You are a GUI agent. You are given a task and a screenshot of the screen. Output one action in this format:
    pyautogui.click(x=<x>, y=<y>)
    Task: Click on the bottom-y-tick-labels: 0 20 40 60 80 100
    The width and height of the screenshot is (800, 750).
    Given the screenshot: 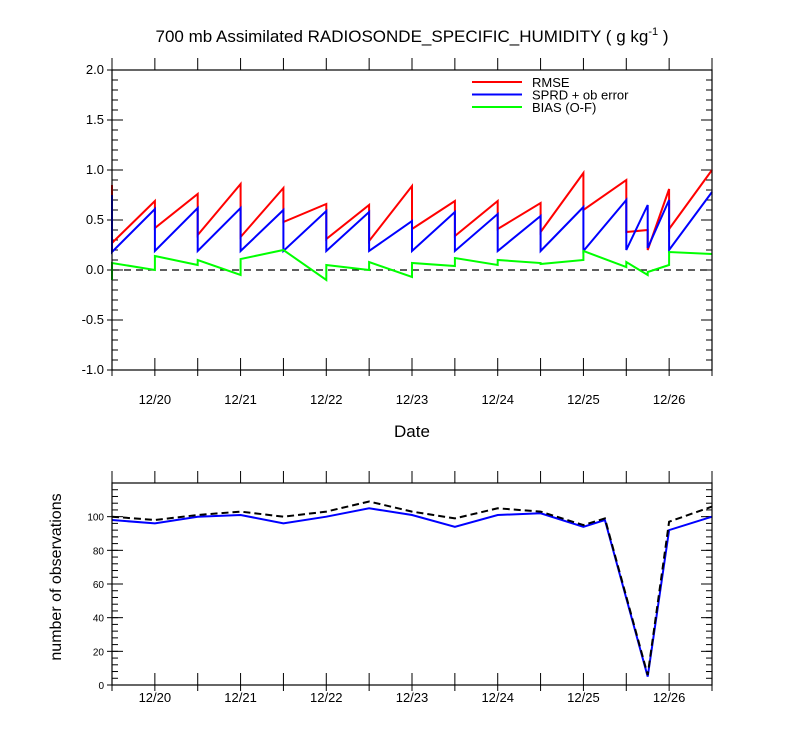 What is the action you would take?
    pyautogui.click(x=95, y=602)
    